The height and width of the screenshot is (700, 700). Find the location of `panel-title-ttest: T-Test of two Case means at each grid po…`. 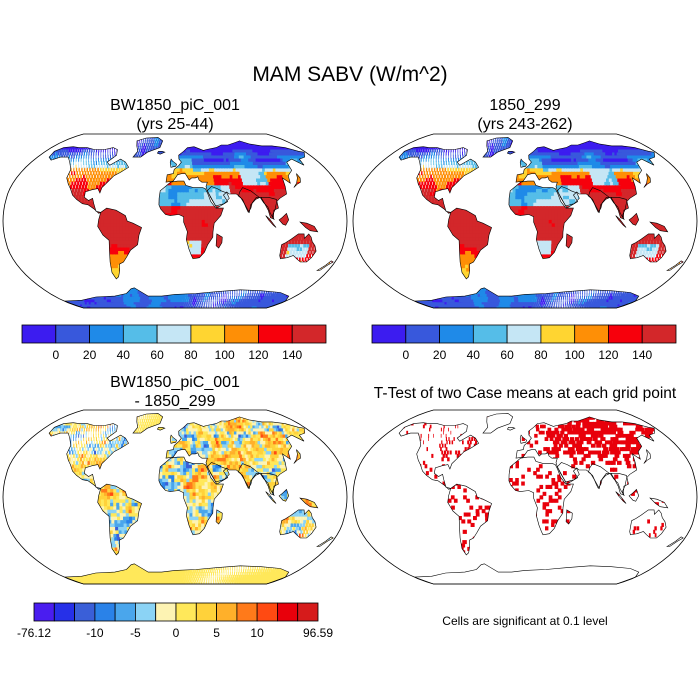

panel-title-ttest: T-Test of two Case means at each grid po… is located at coordinates (525, 393).